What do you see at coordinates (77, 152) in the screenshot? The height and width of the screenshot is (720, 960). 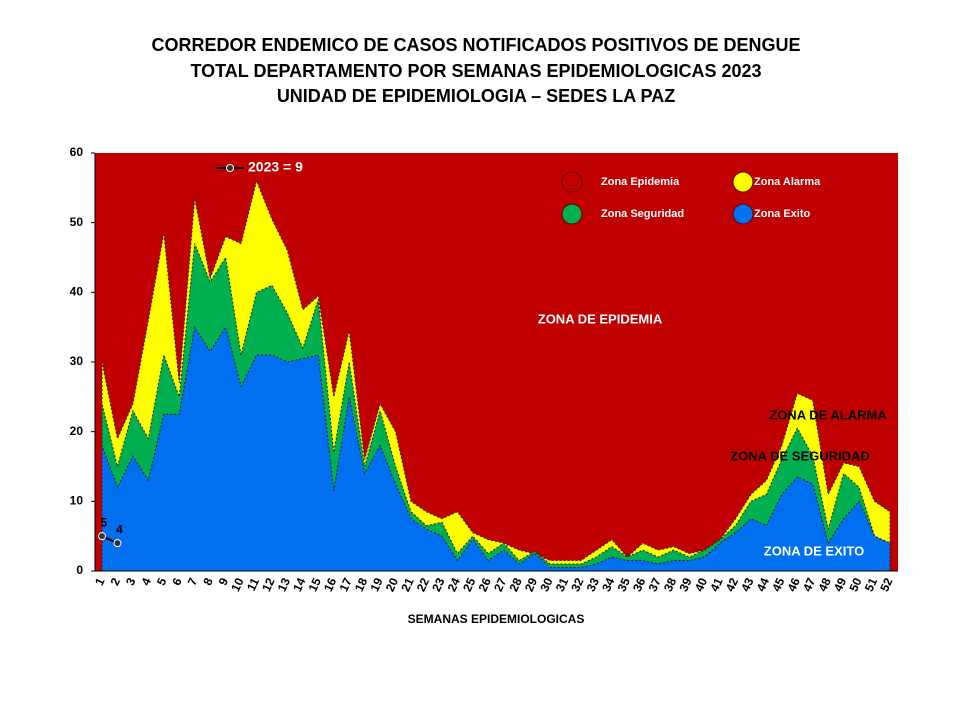 I see `y-tick-label: 60` at bounding box center [77, 152].